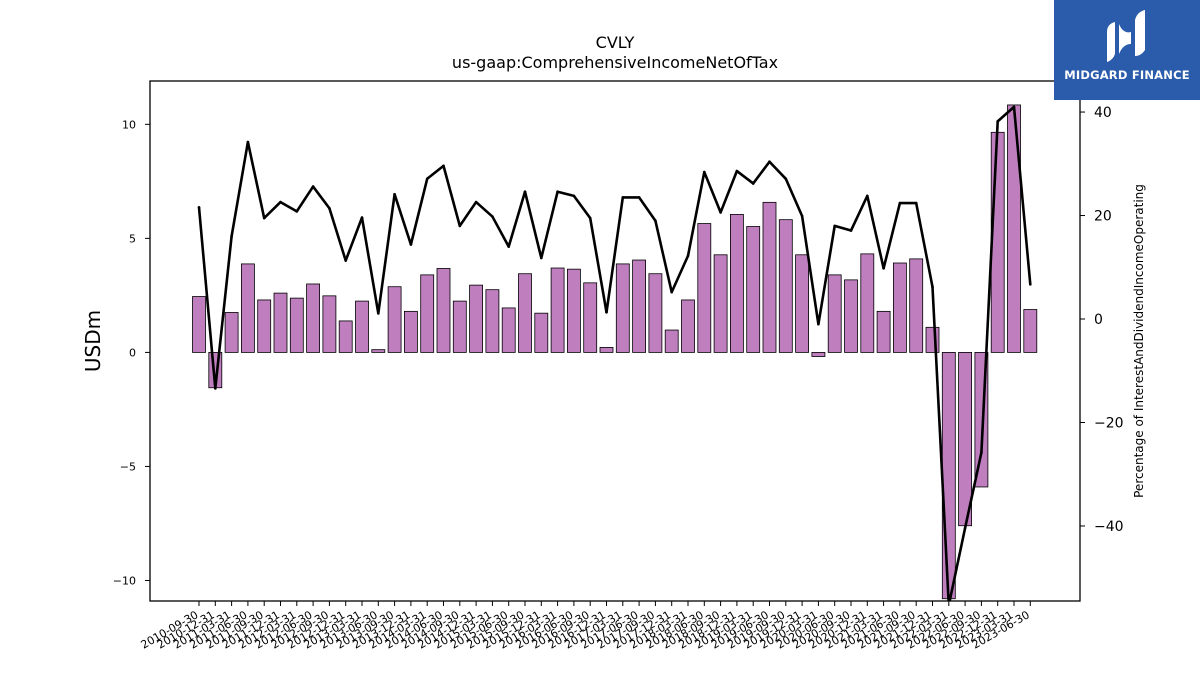  Describe the element at coordinates (128, 466) in the screenshot. I see `y-tick-label: −5` at that location.